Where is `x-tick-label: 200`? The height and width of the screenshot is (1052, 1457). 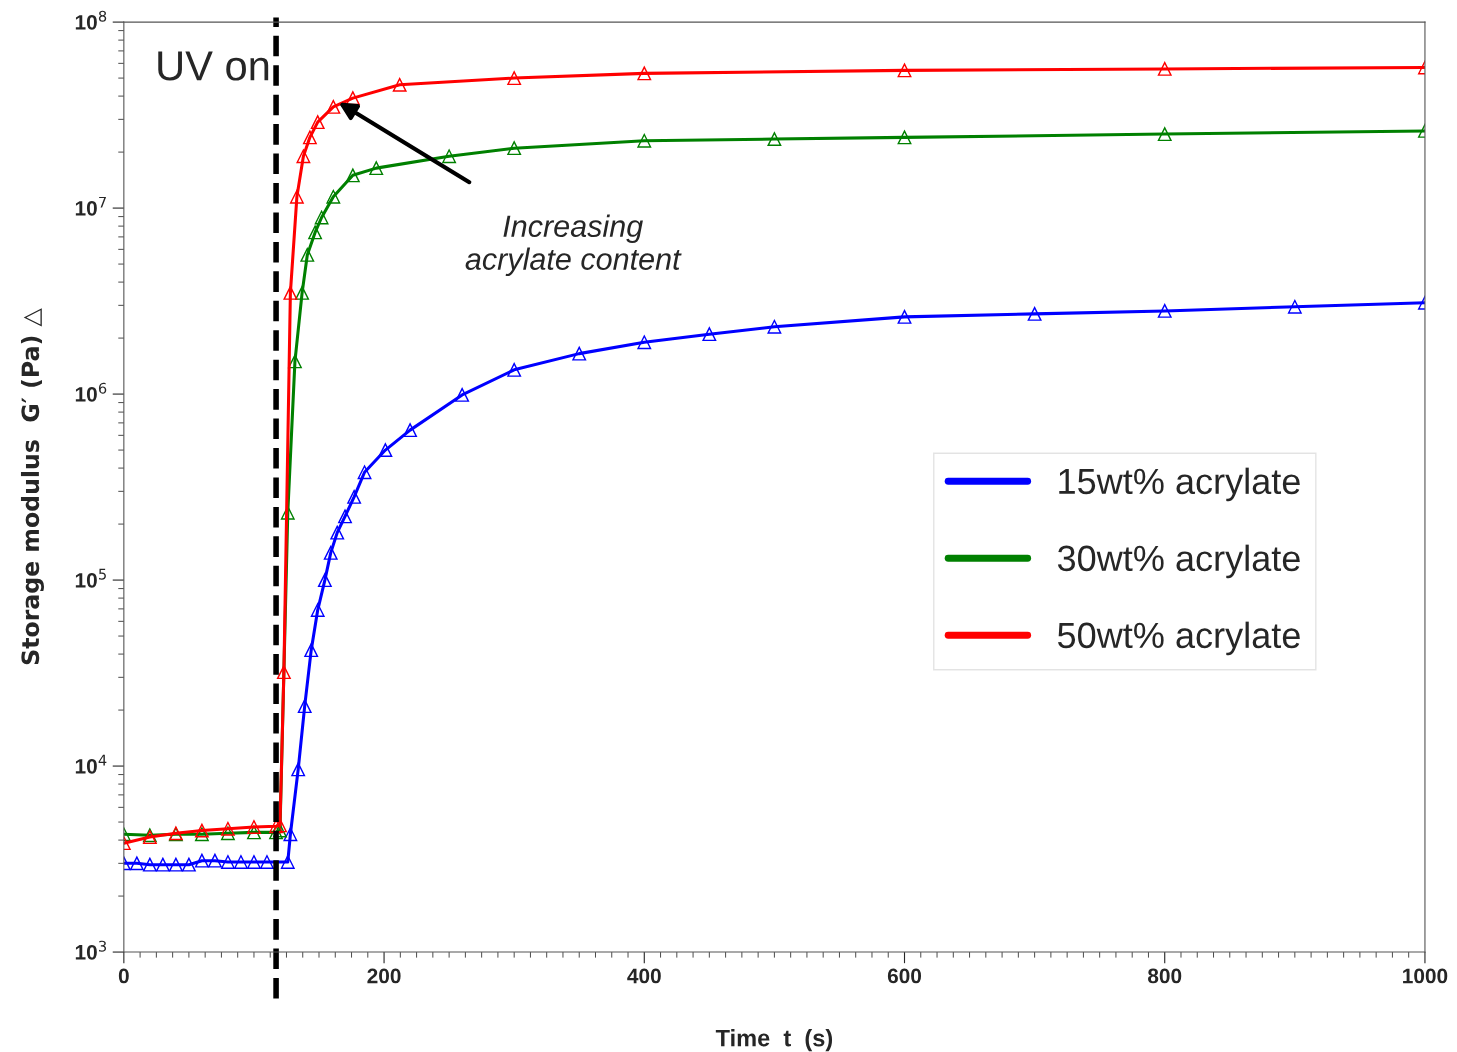 x-tick-label: 200 is located at coordinates (384, 976).